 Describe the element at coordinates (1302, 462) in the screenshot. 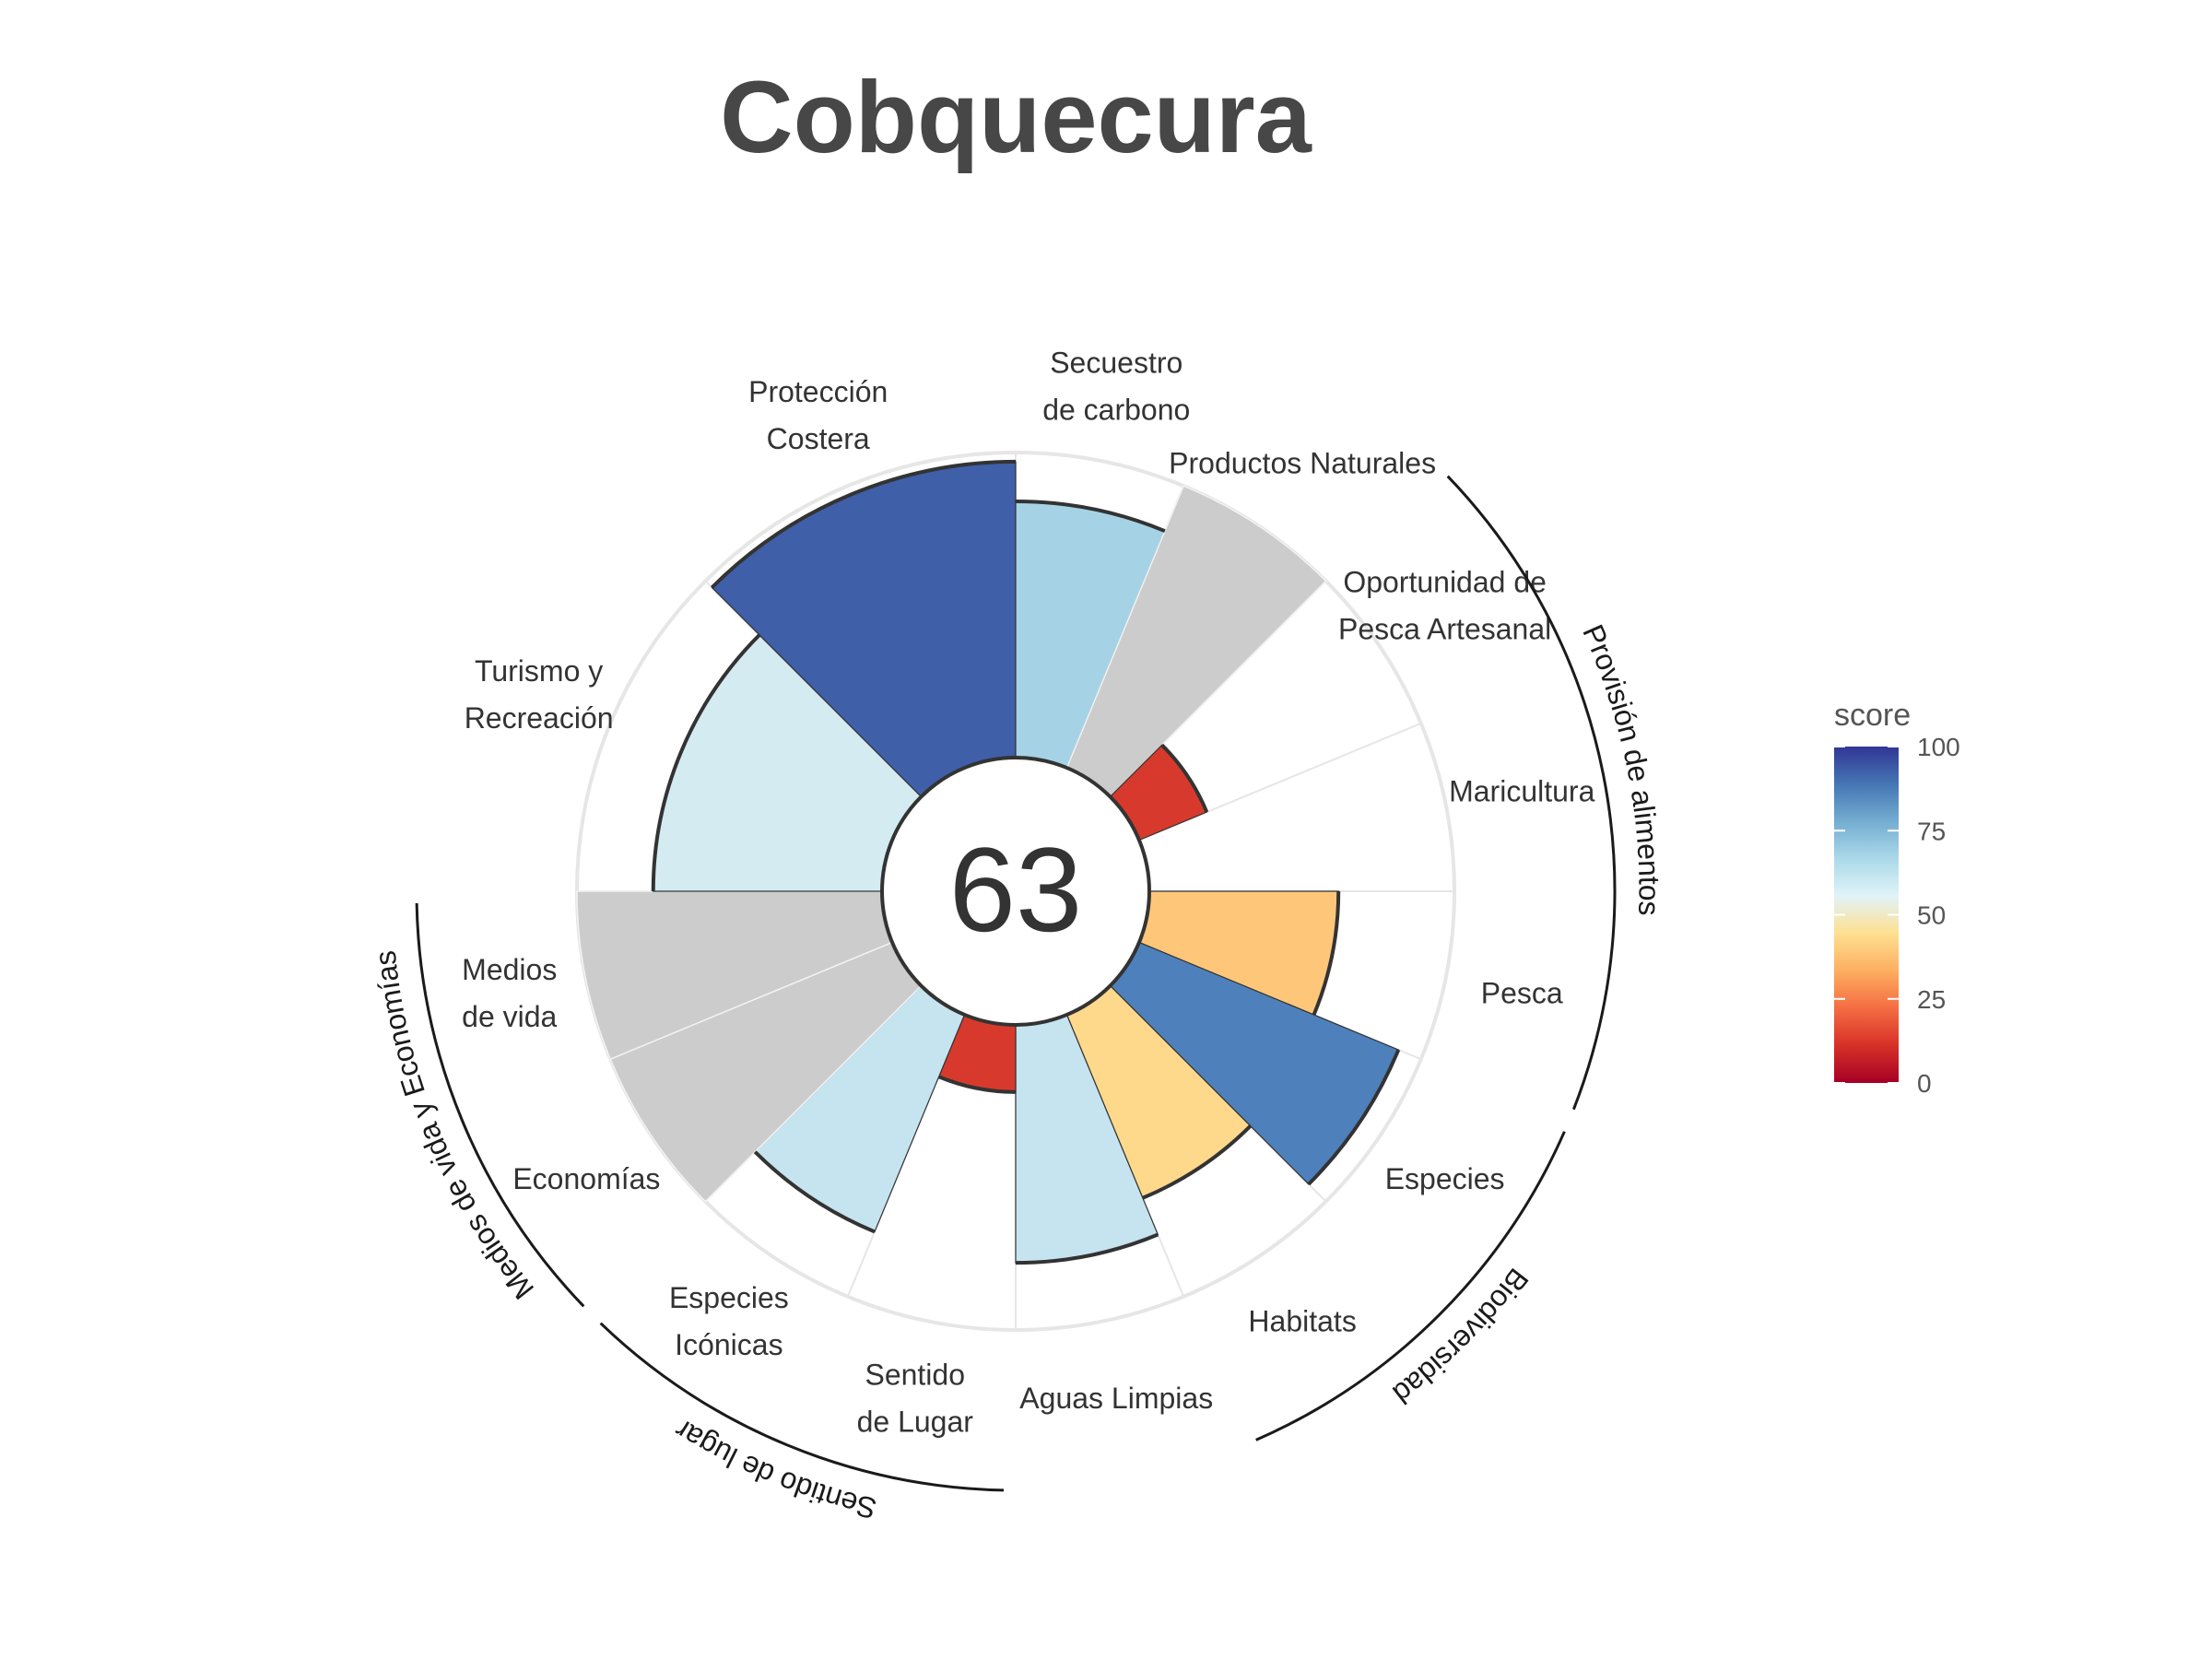

I see `goal-label-11-0: Productos Naturales` at that location.